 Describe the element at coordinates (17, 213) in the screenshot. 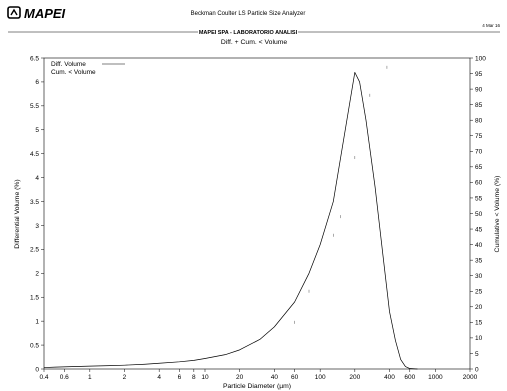

I see `y-axis-left-title: Differential Volume (%)` at that location.